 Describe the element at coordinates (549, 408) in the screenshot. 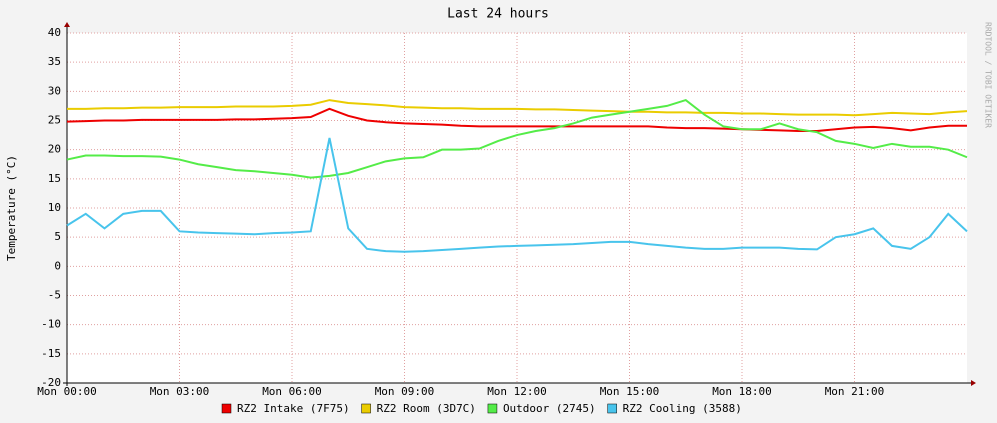

I see `legend-label: Outdoor (2745)` at that location.